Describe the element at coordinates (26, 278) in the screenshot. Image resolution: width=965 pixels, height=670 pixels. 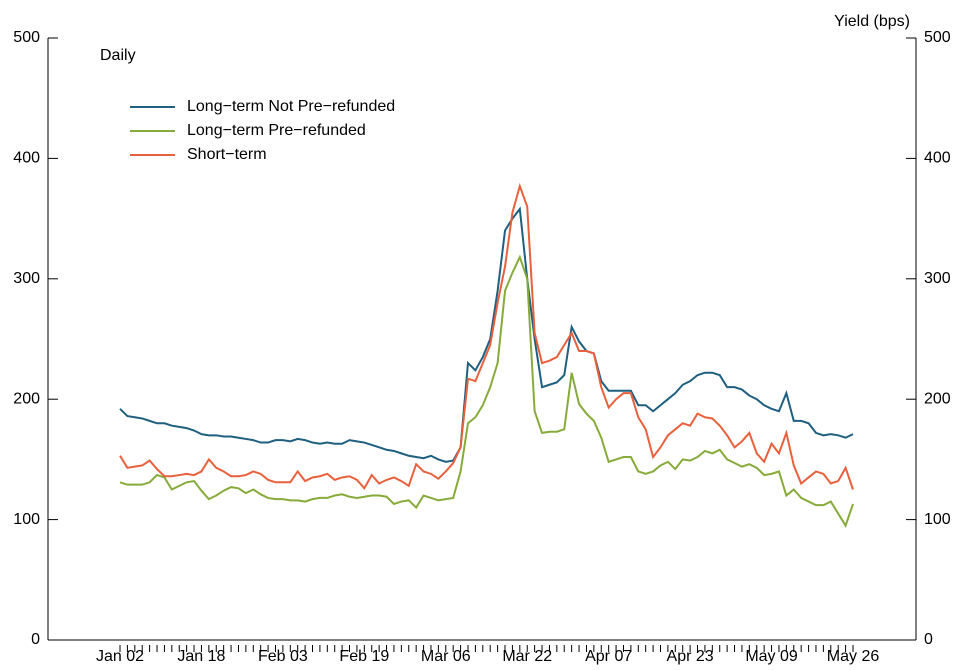
I see `y-tick-label: 300` at that location.